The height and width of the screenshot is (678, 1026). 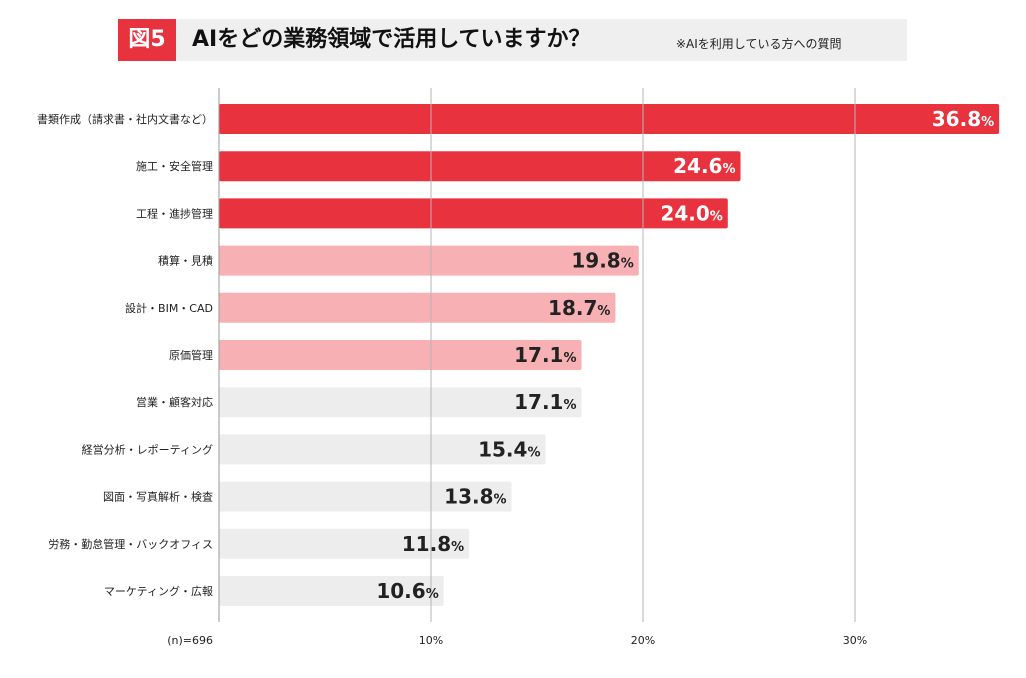 What do you see at coordinates (391, 39) in the screenshot?
I see `chart-title: AIをどの業務領域で活用していますか？` at bounding box center [391, 39].